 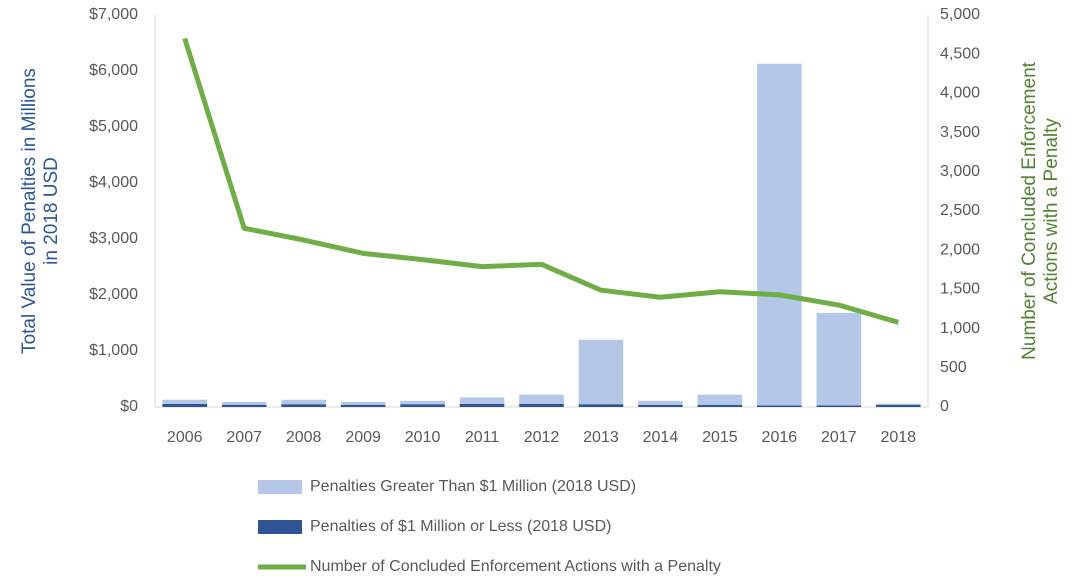 What do you see at coordinates (542, 437) in the screenshot?
I see `x-tick-label: 2012` at bounding box center [542, 437].